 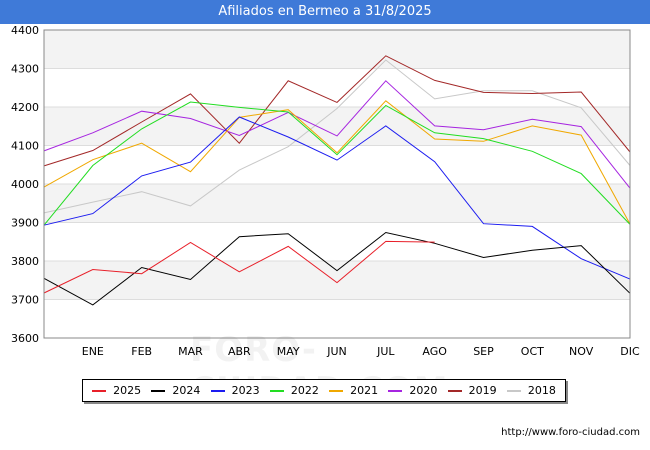 I want to click on y-axis-ticks: 3600 3700 3800 3900 4000 4100 4200 4300 4400, so click(x=25, y=184).